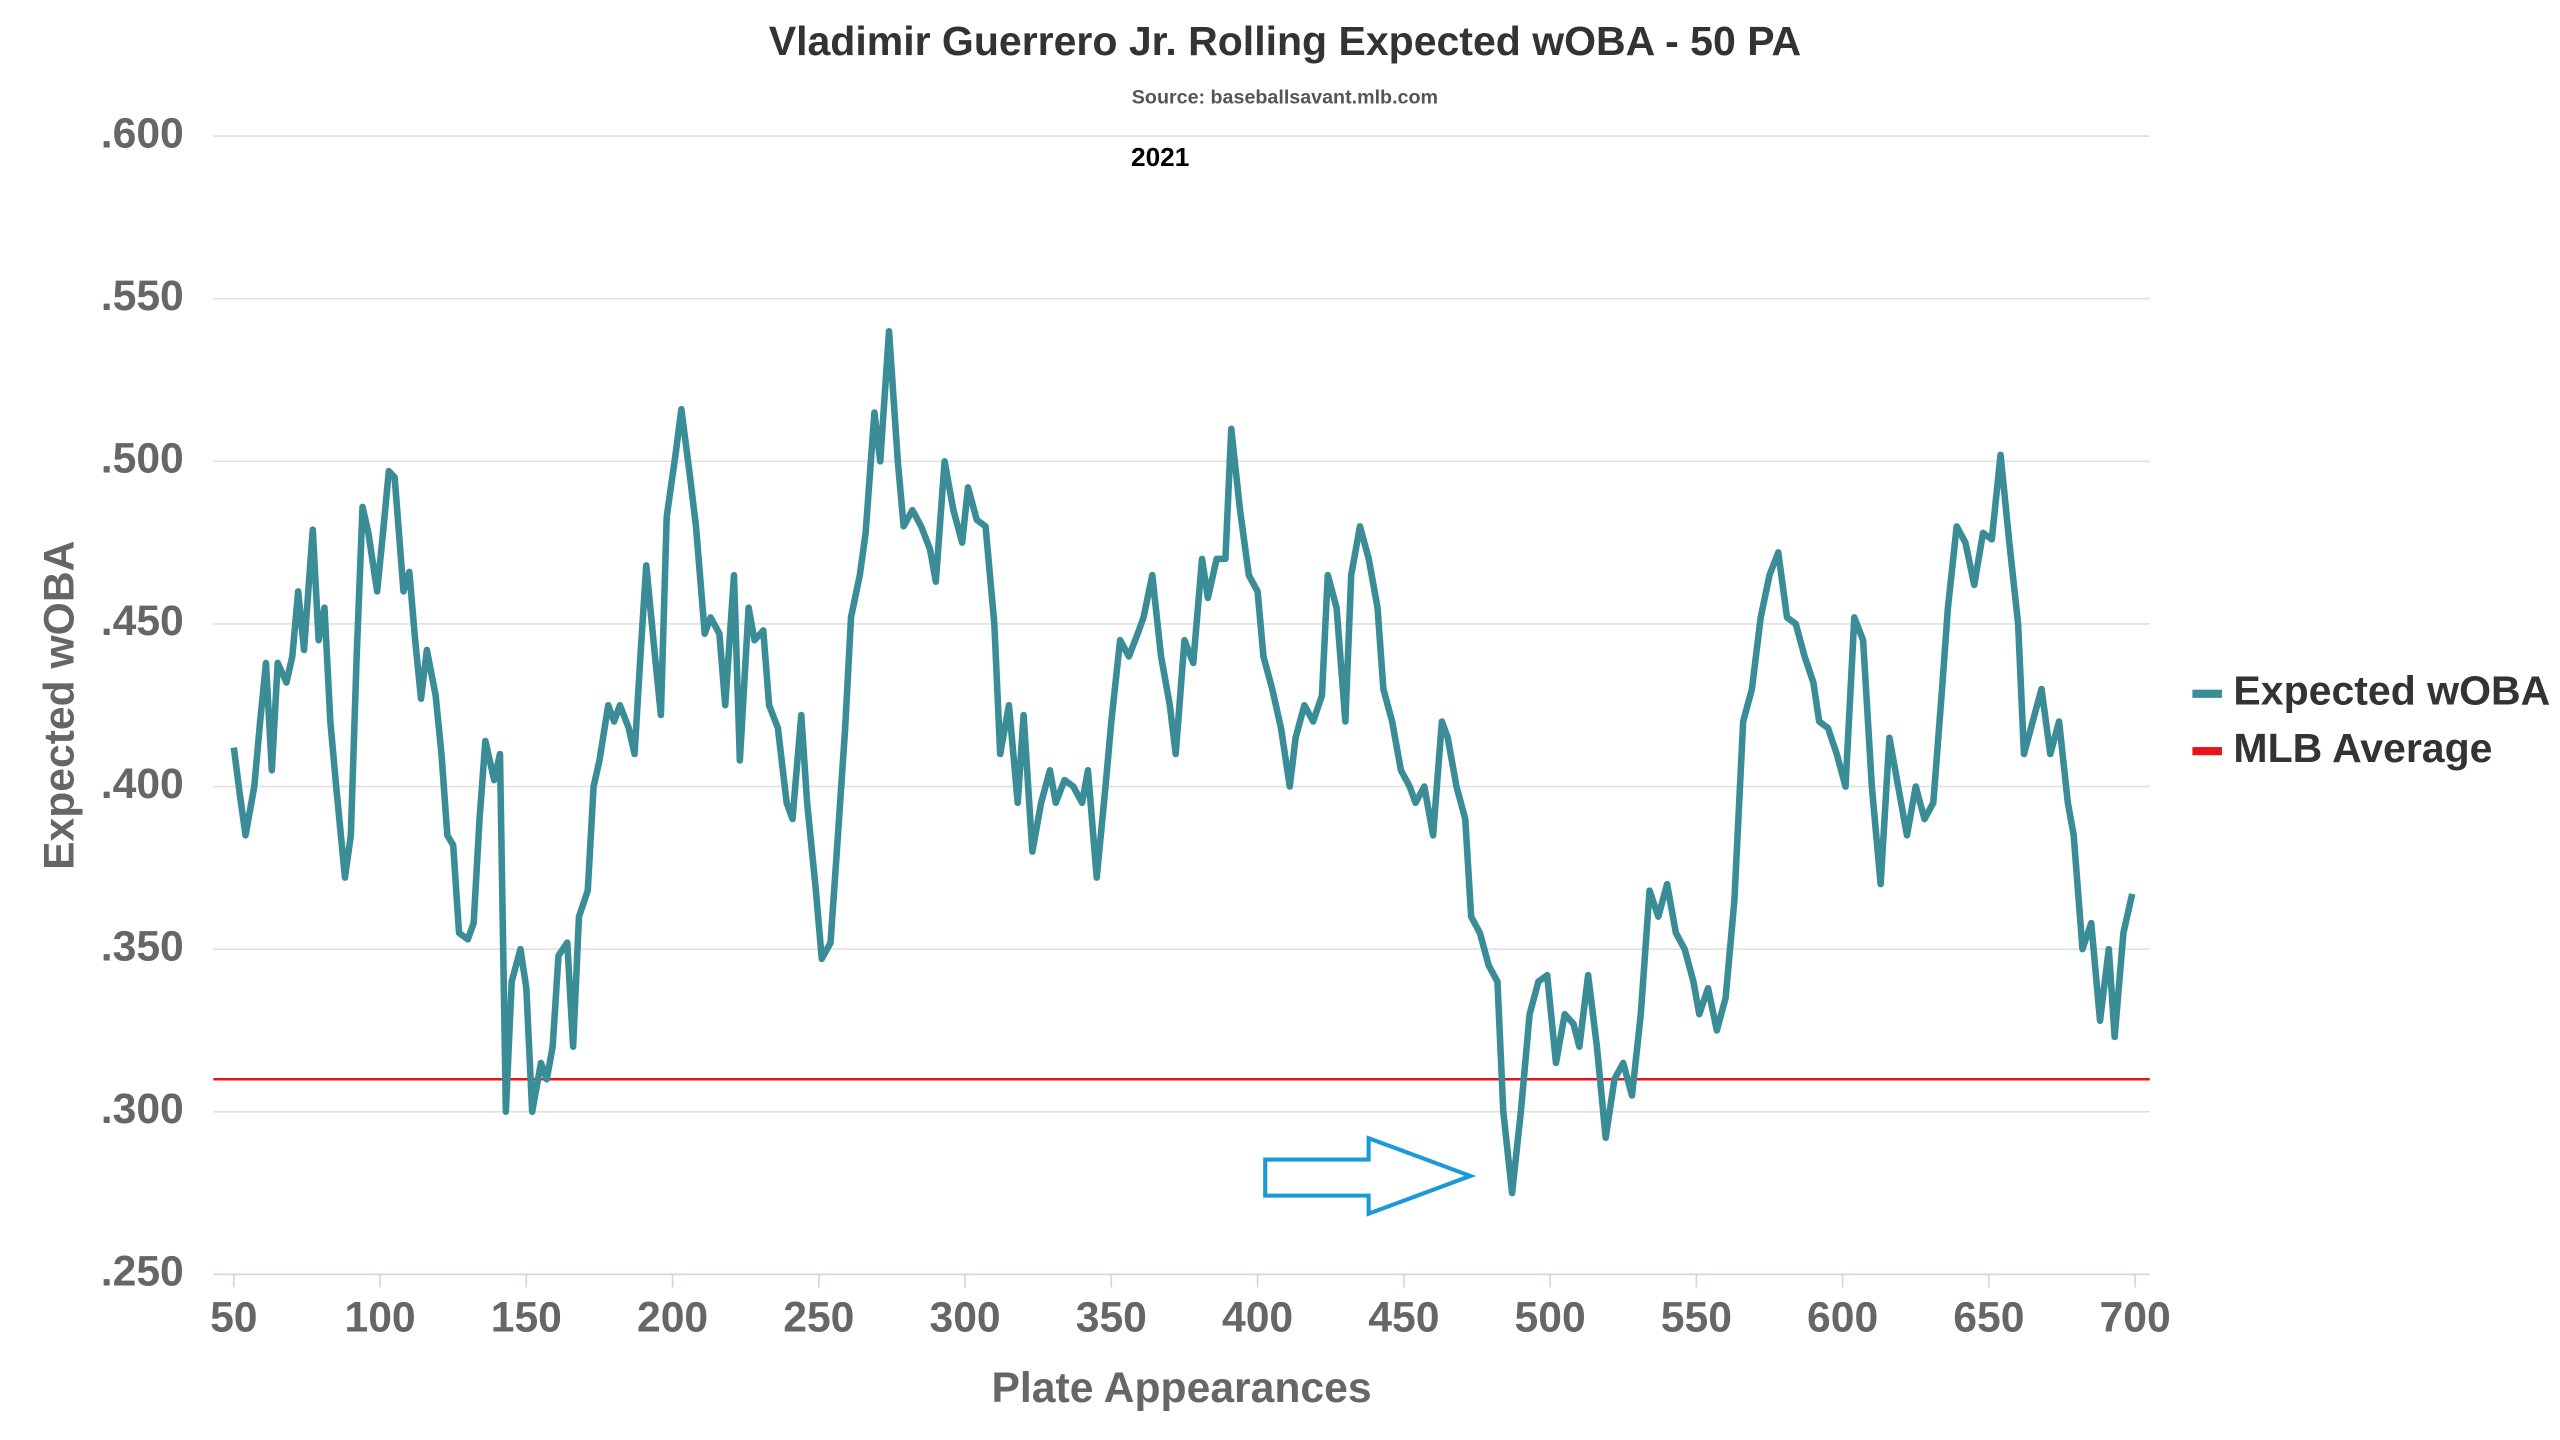  Describe the element at coordinates (1988, 1318) in the screenshot. I see `x-tick-label: 650` at that location.